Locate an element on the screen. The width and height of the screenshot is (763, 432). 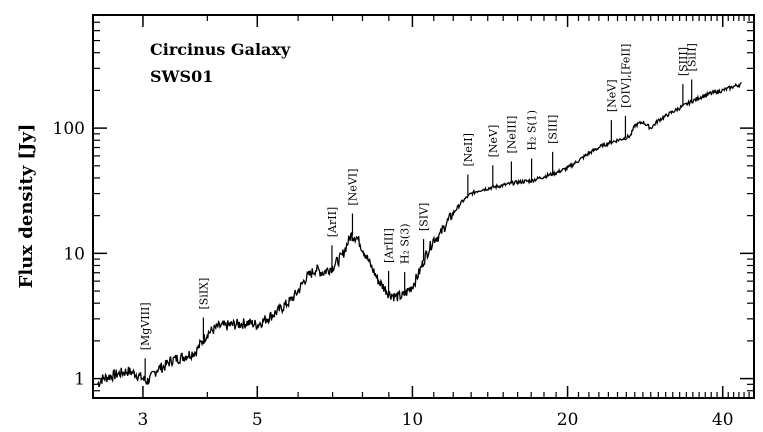
chart-title: Circinus Galaxy is located at coordinates (220, 49).